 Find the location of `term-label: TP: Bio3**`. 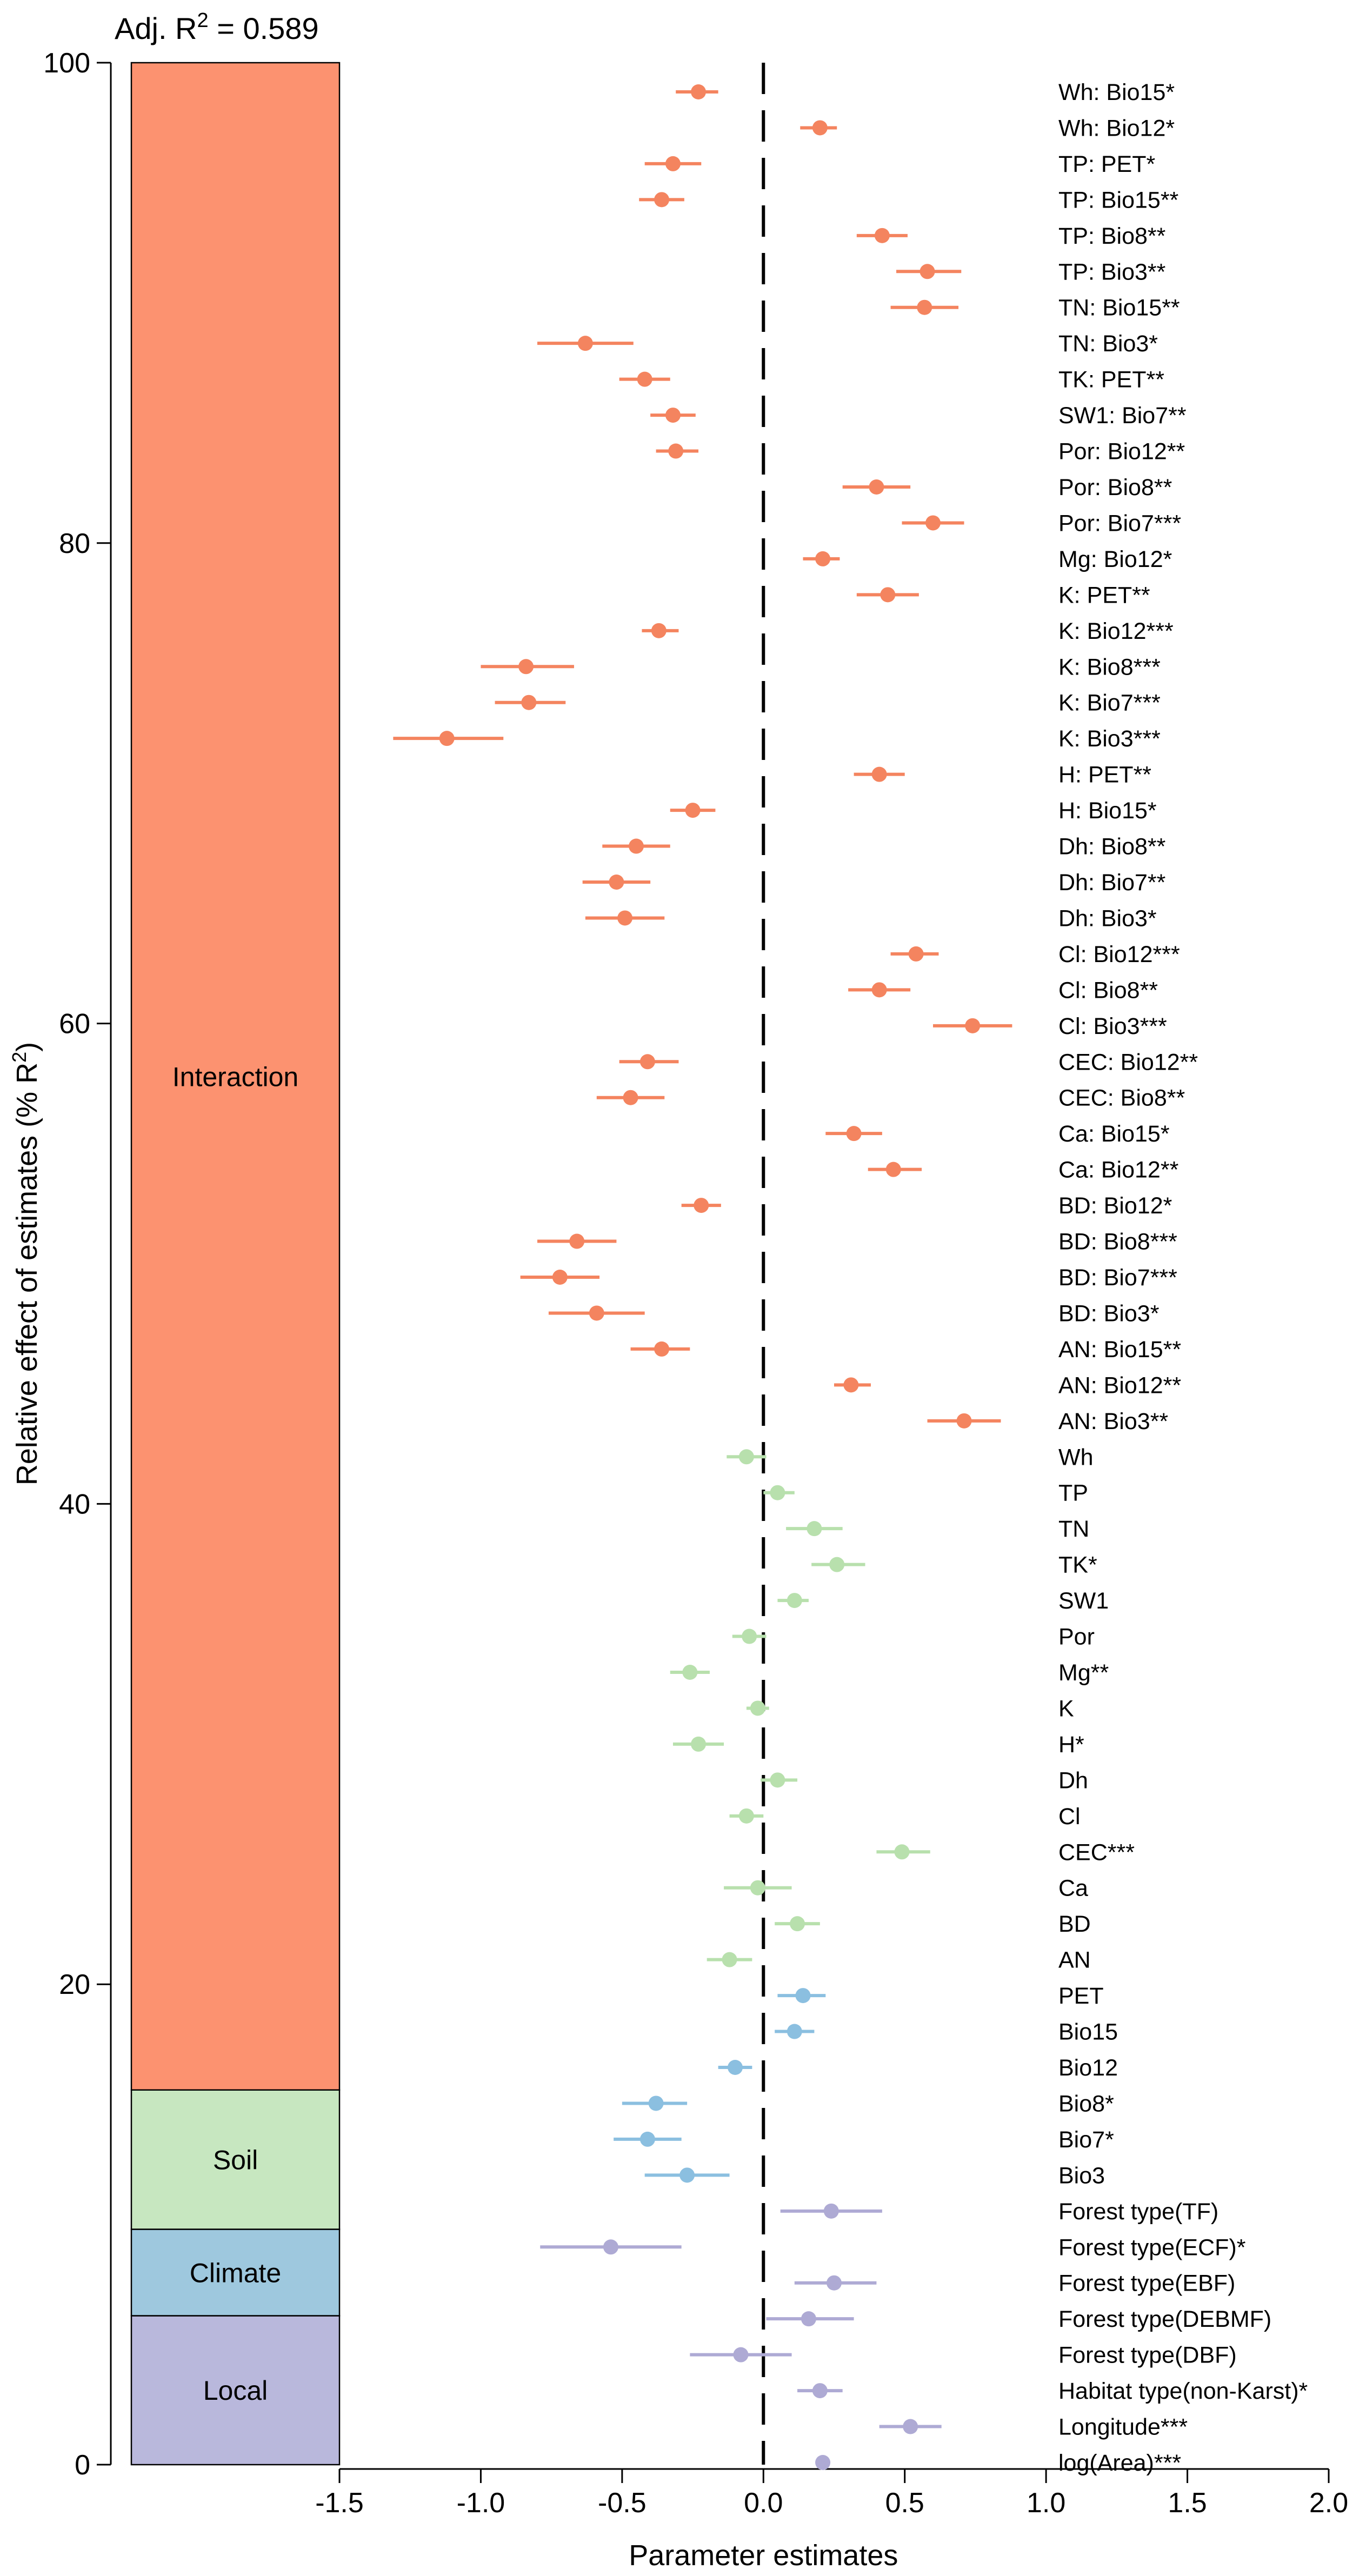

term-label: TP: Bio3** is located at coordinates (1112, 272).